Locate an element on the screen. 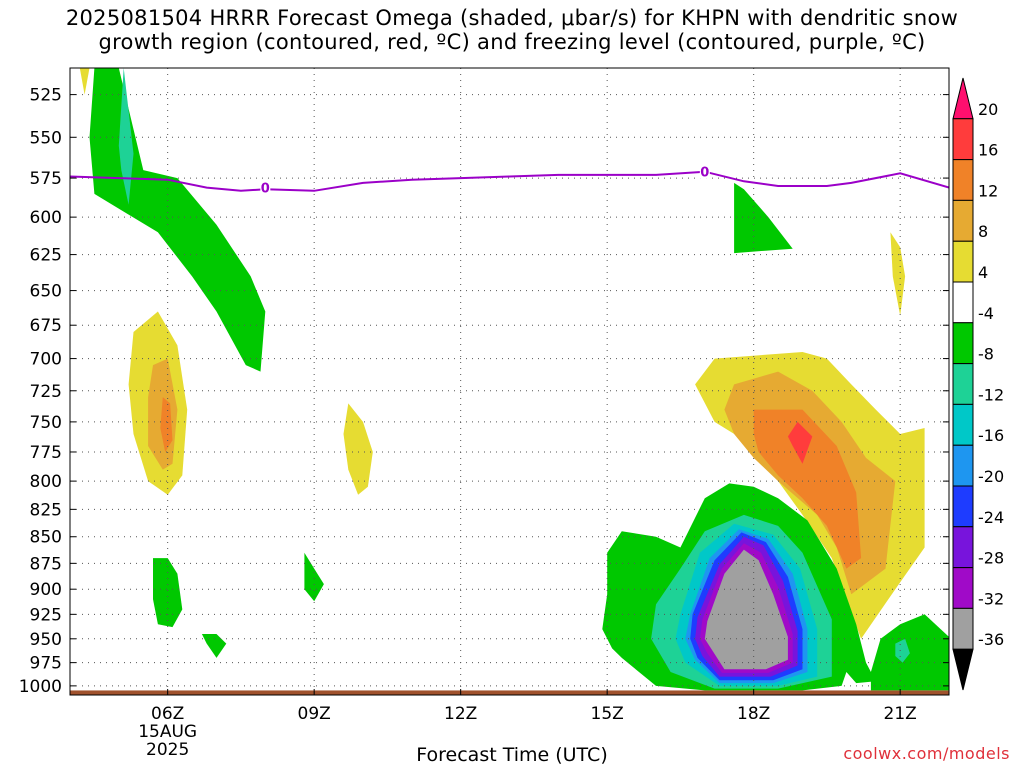 The image size is (1024, 768). x-tick-year: 2025 is located at coordinates (167, 750).